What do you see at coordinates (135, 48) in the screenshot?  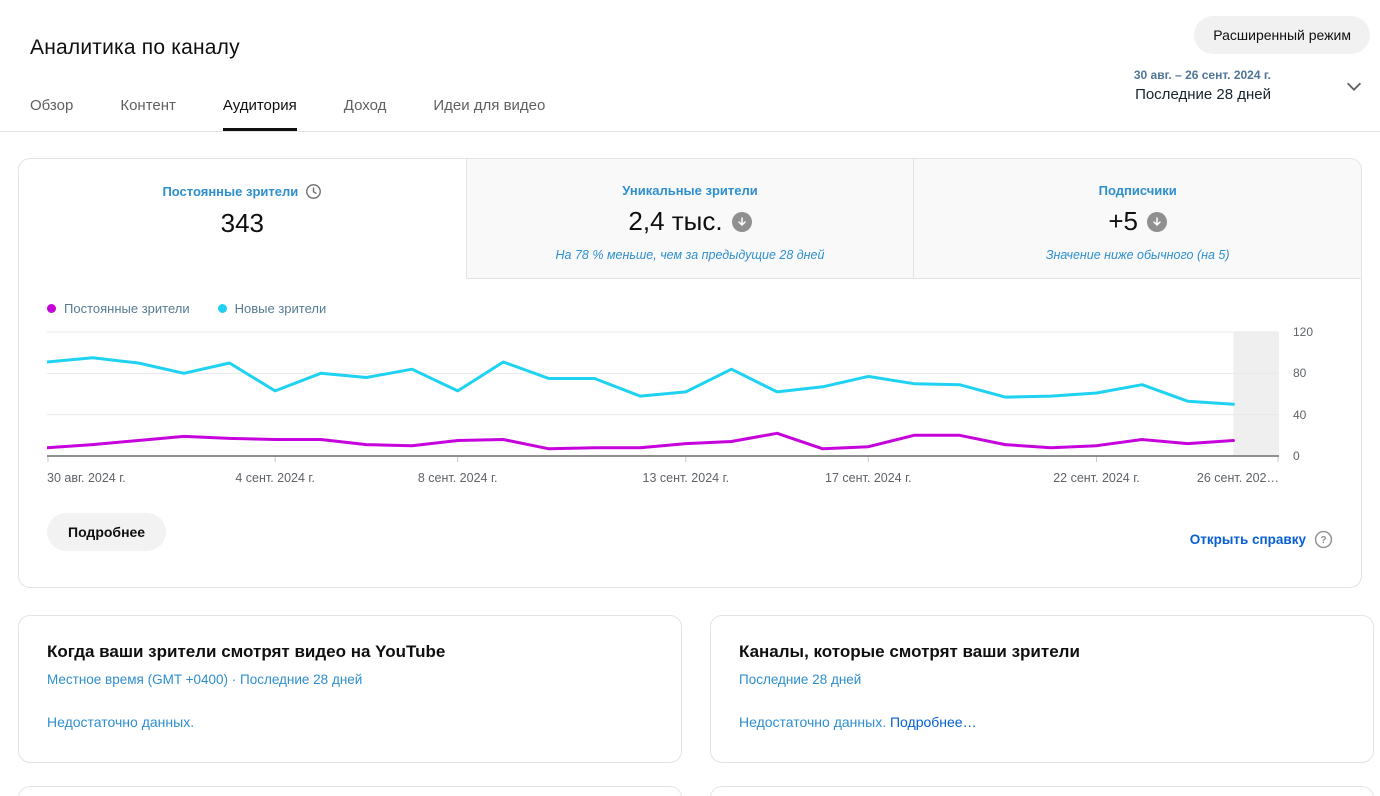 I see `page-title: Аналитика по каналу` at bounding box center [135, 48].